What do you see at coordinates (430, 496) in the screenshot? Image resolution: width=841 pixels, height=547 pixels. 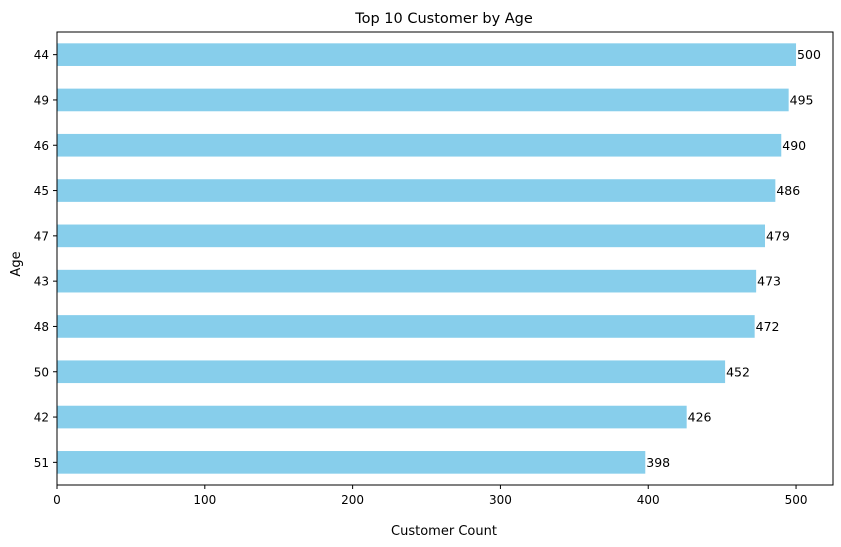 I see `x-axis-ticks: 0 100 200 300 400 500` at bounding box center [430, 496].